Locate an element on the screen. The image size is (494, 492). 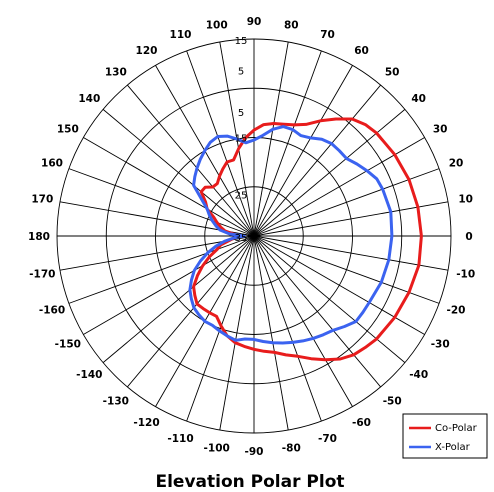
radial-labels: 15 5 5 15 25 35 is located at coordinates (241, 140).